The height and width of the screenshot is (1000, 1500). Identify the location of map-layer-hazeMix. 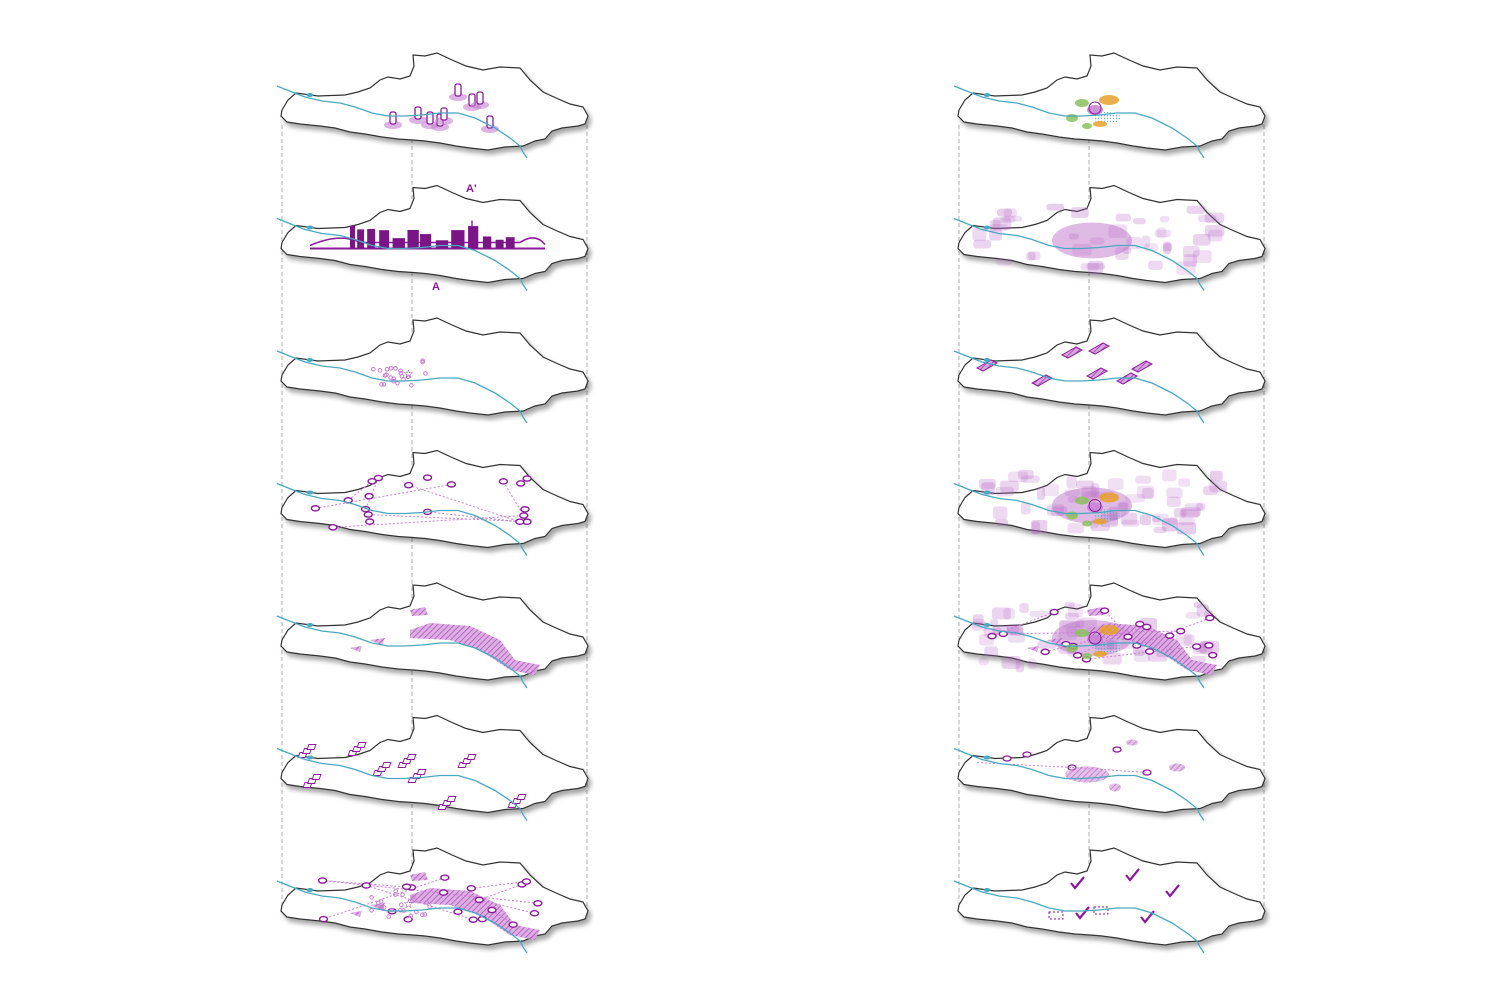
(1109, 502).